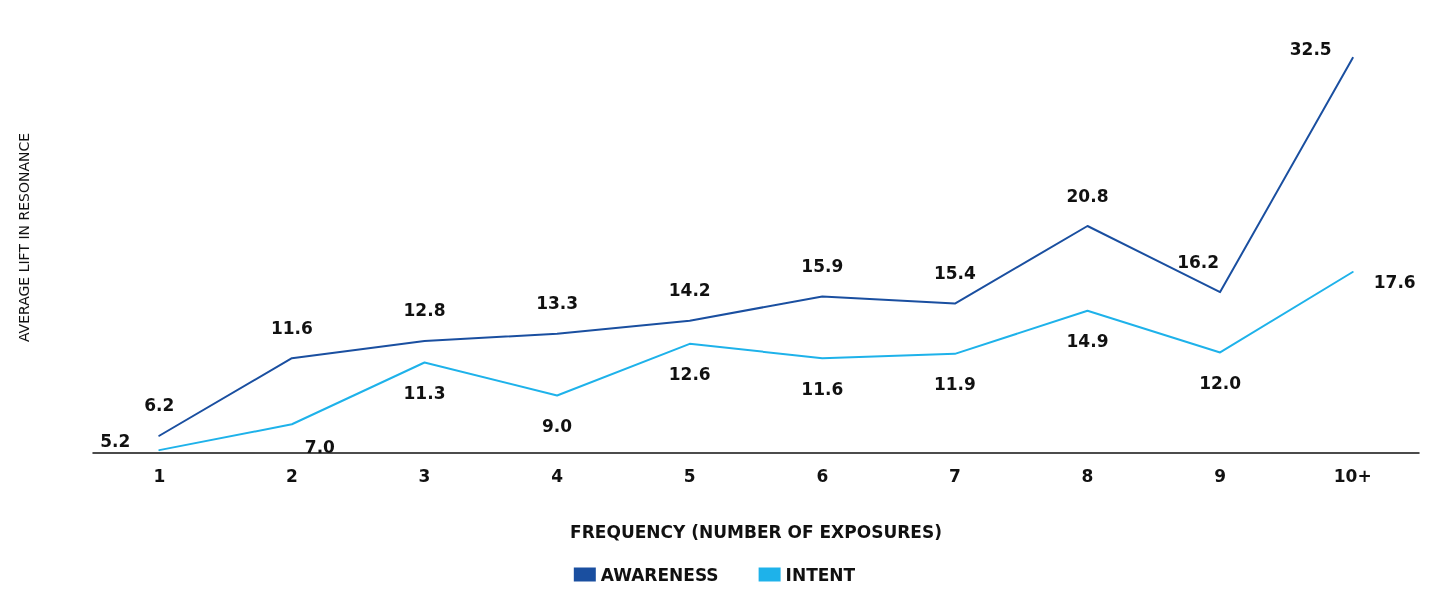 This screenshot has height=590, width=1429. Describe the element at coordinates (822, 475) in the screenshot. I see `x-tick-label: 6` at that location.